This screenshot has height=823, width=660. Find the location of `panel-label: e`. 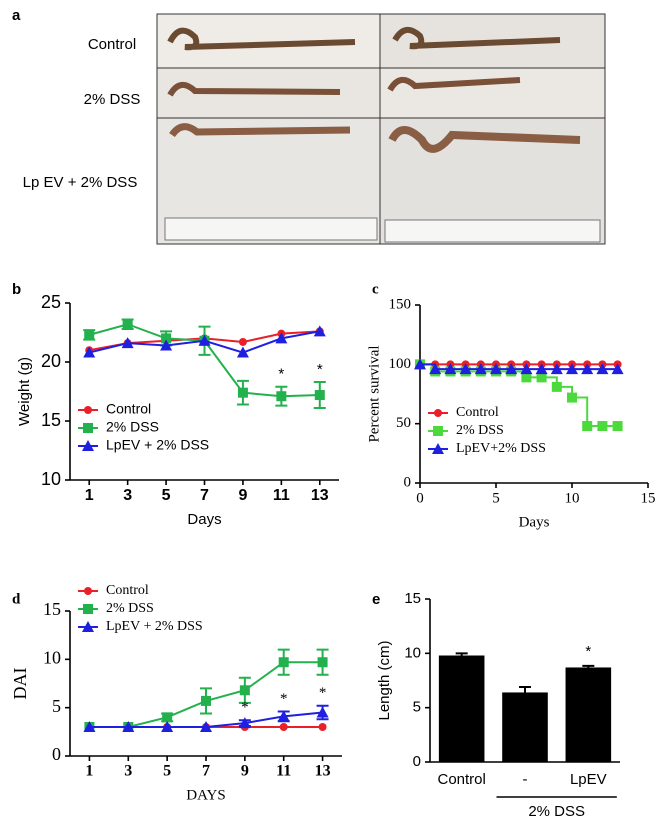

panel-label: e is located at coordinates (376, 599).